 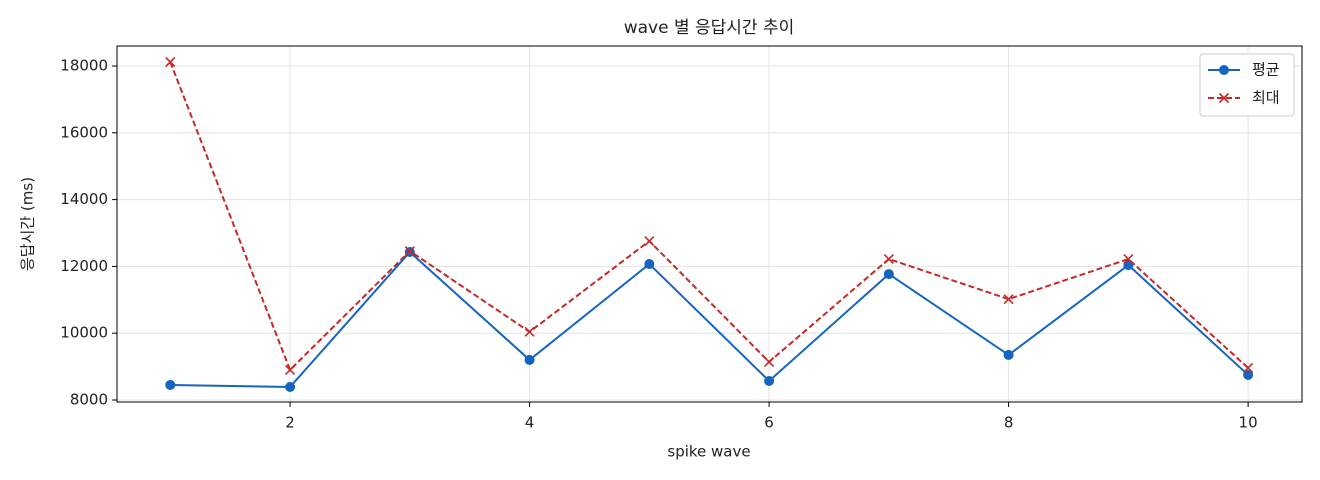 I want to click on x-tick-label: 6, so click(x=769, y=423).